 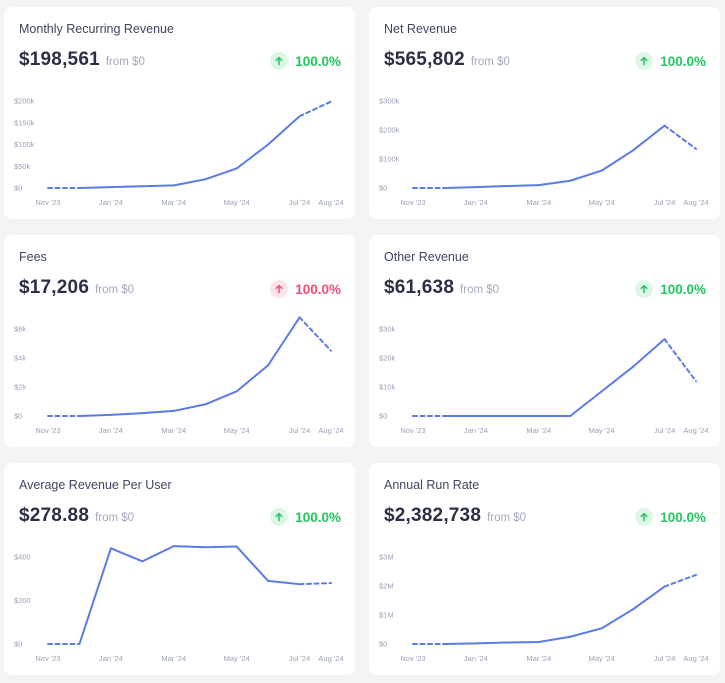 What do you see at coordinates (389, 130) in the screenshot?
I see `y-tick-label: $200k` at bounding box center [389, 130].